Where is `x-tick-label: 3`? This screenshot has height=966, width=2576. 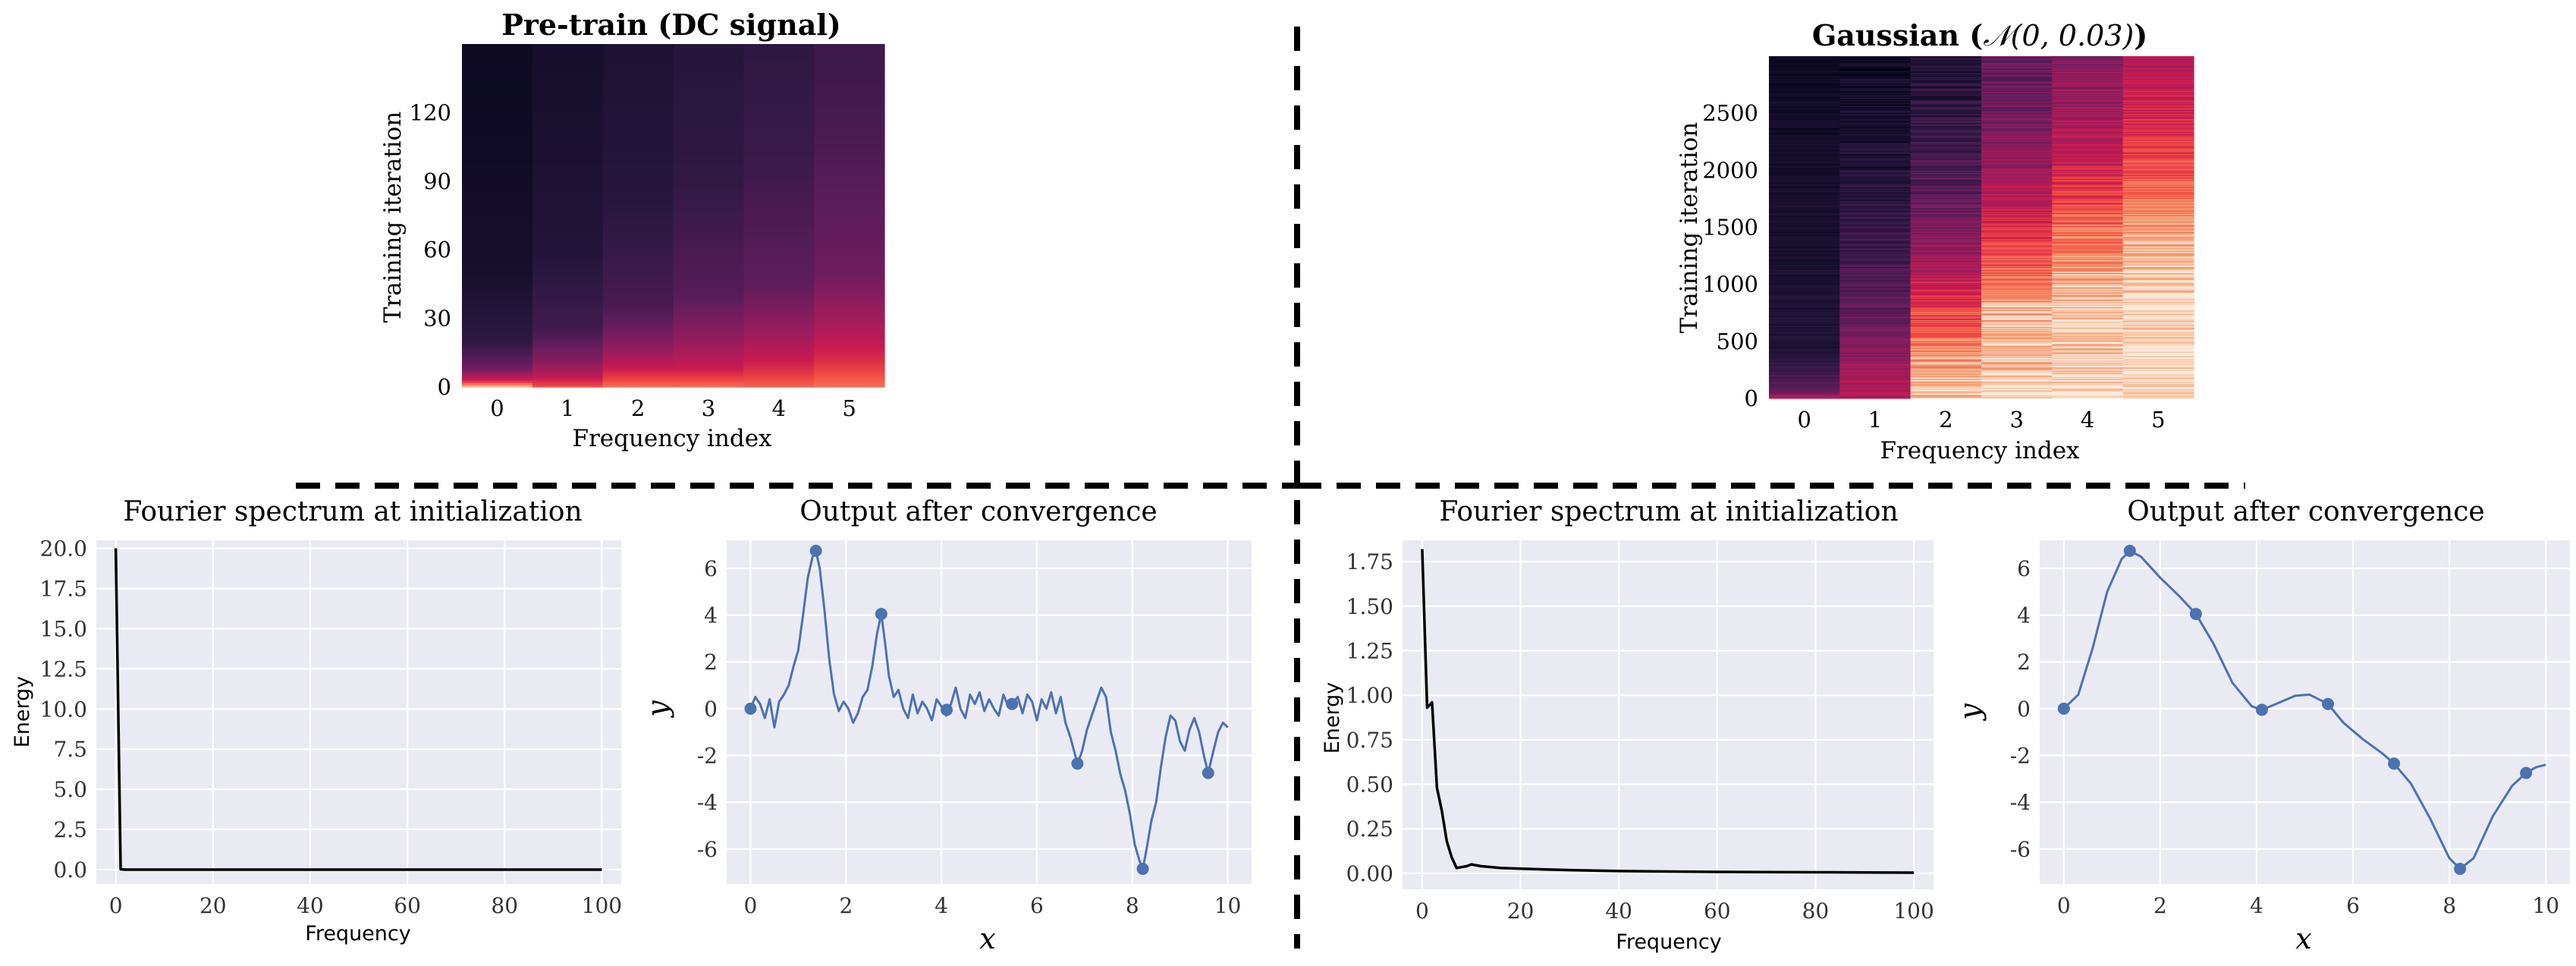
x-tick-label: 3 is located at coordinates (708, 408).